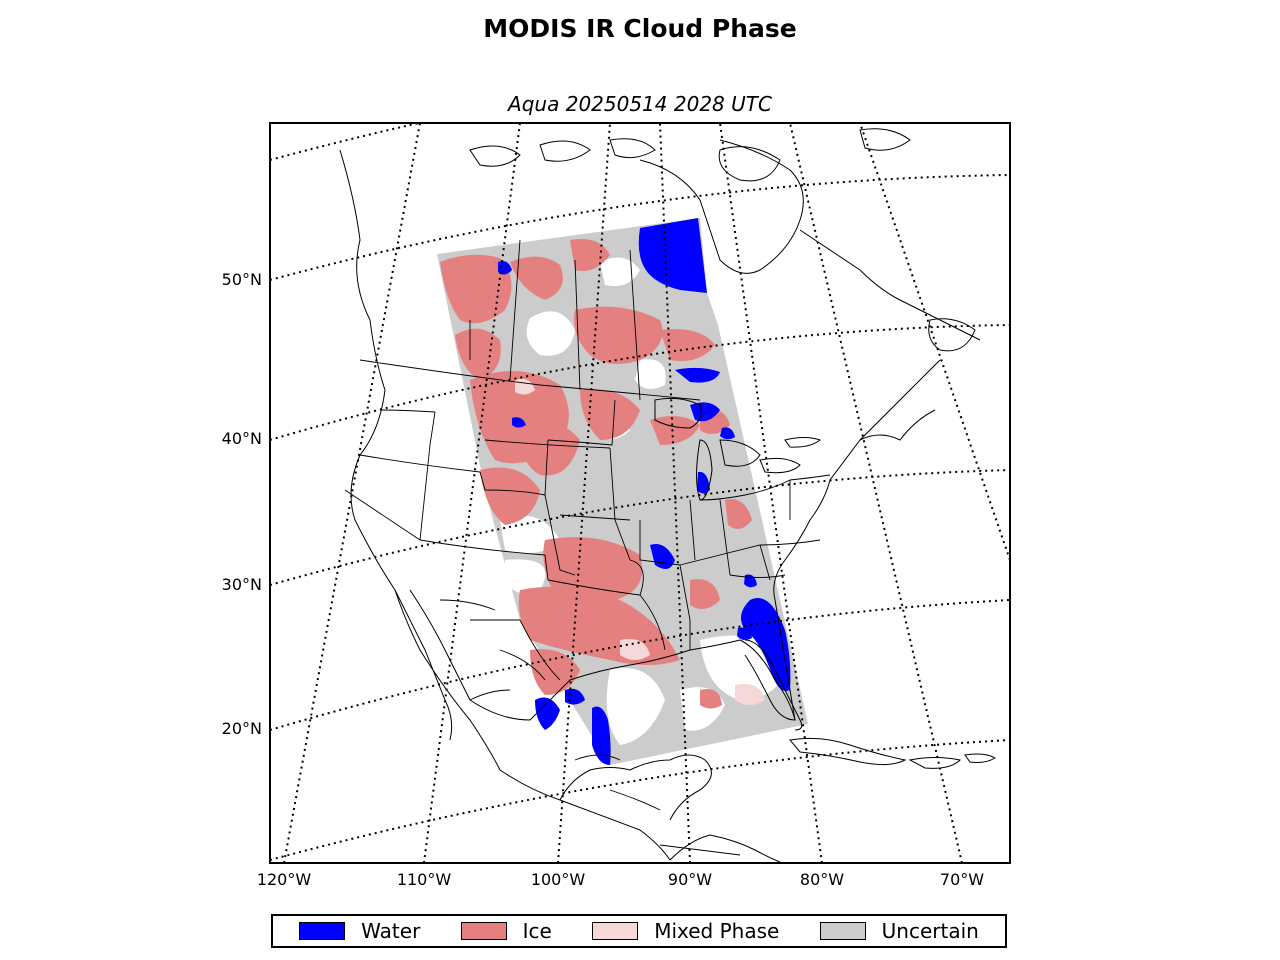  Describe the element at coordinates (284, 879) in the screenshot. I see `lon-label: 120°W` at that location.